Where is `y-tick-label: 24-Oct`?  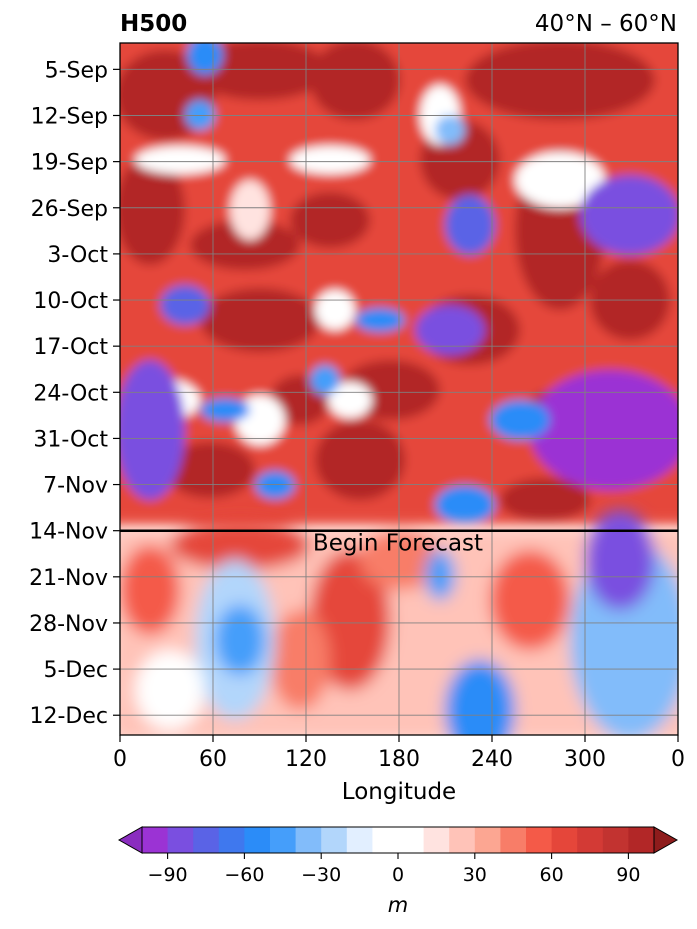 y-tick-label: 24-Oct is located at coordinates (70, 393).